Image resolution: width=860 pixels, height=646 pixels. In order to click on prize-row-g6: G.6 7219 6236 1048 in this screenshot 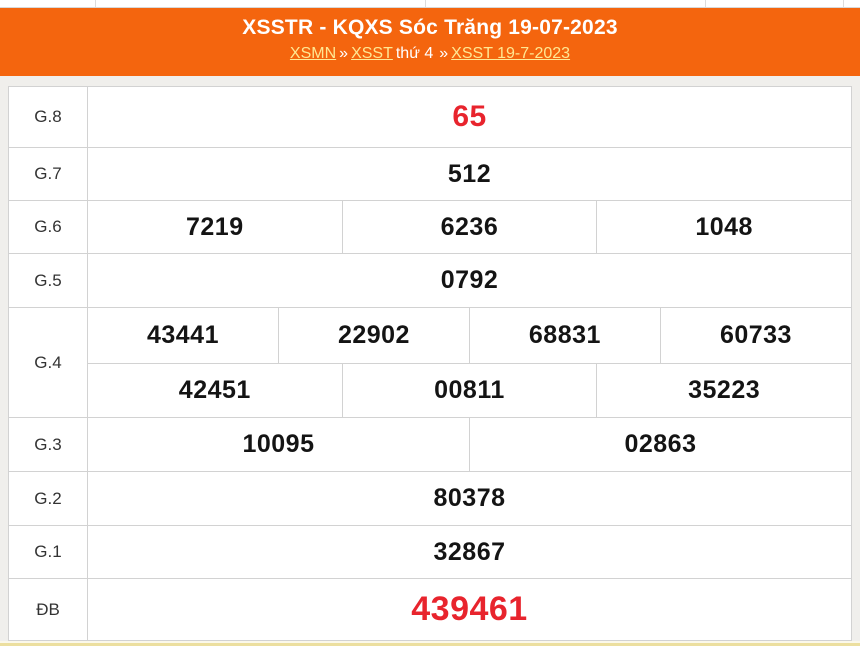, I will do `click(430, 227)`.